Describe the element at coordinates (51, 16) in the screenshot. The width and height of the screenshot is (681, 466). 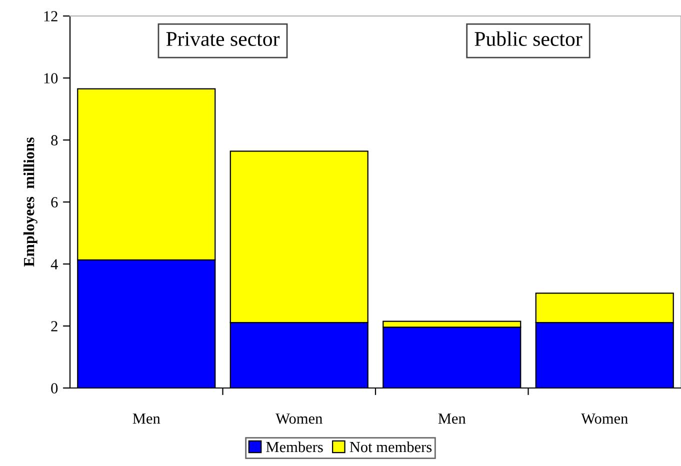
I see `y-tick-label: 12` at that location.